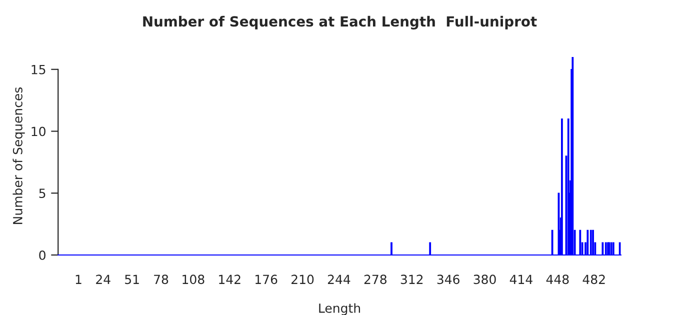  What do you see at coordinates (267, 279) in the screenshot?
I see `x-tick-label: 176` at bounding box center [267, 279].